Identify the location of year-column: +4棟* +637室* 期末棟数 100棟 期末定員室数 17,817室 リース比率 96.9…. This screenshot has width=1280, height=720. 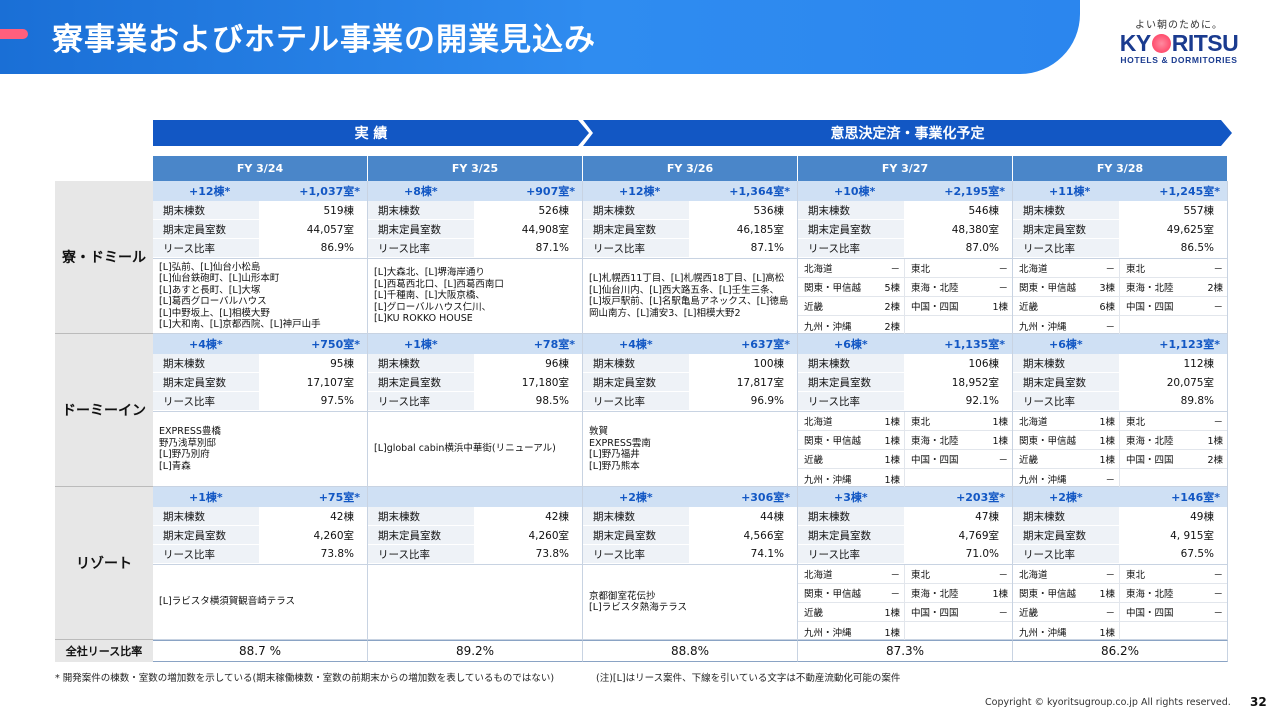
(690, 410).